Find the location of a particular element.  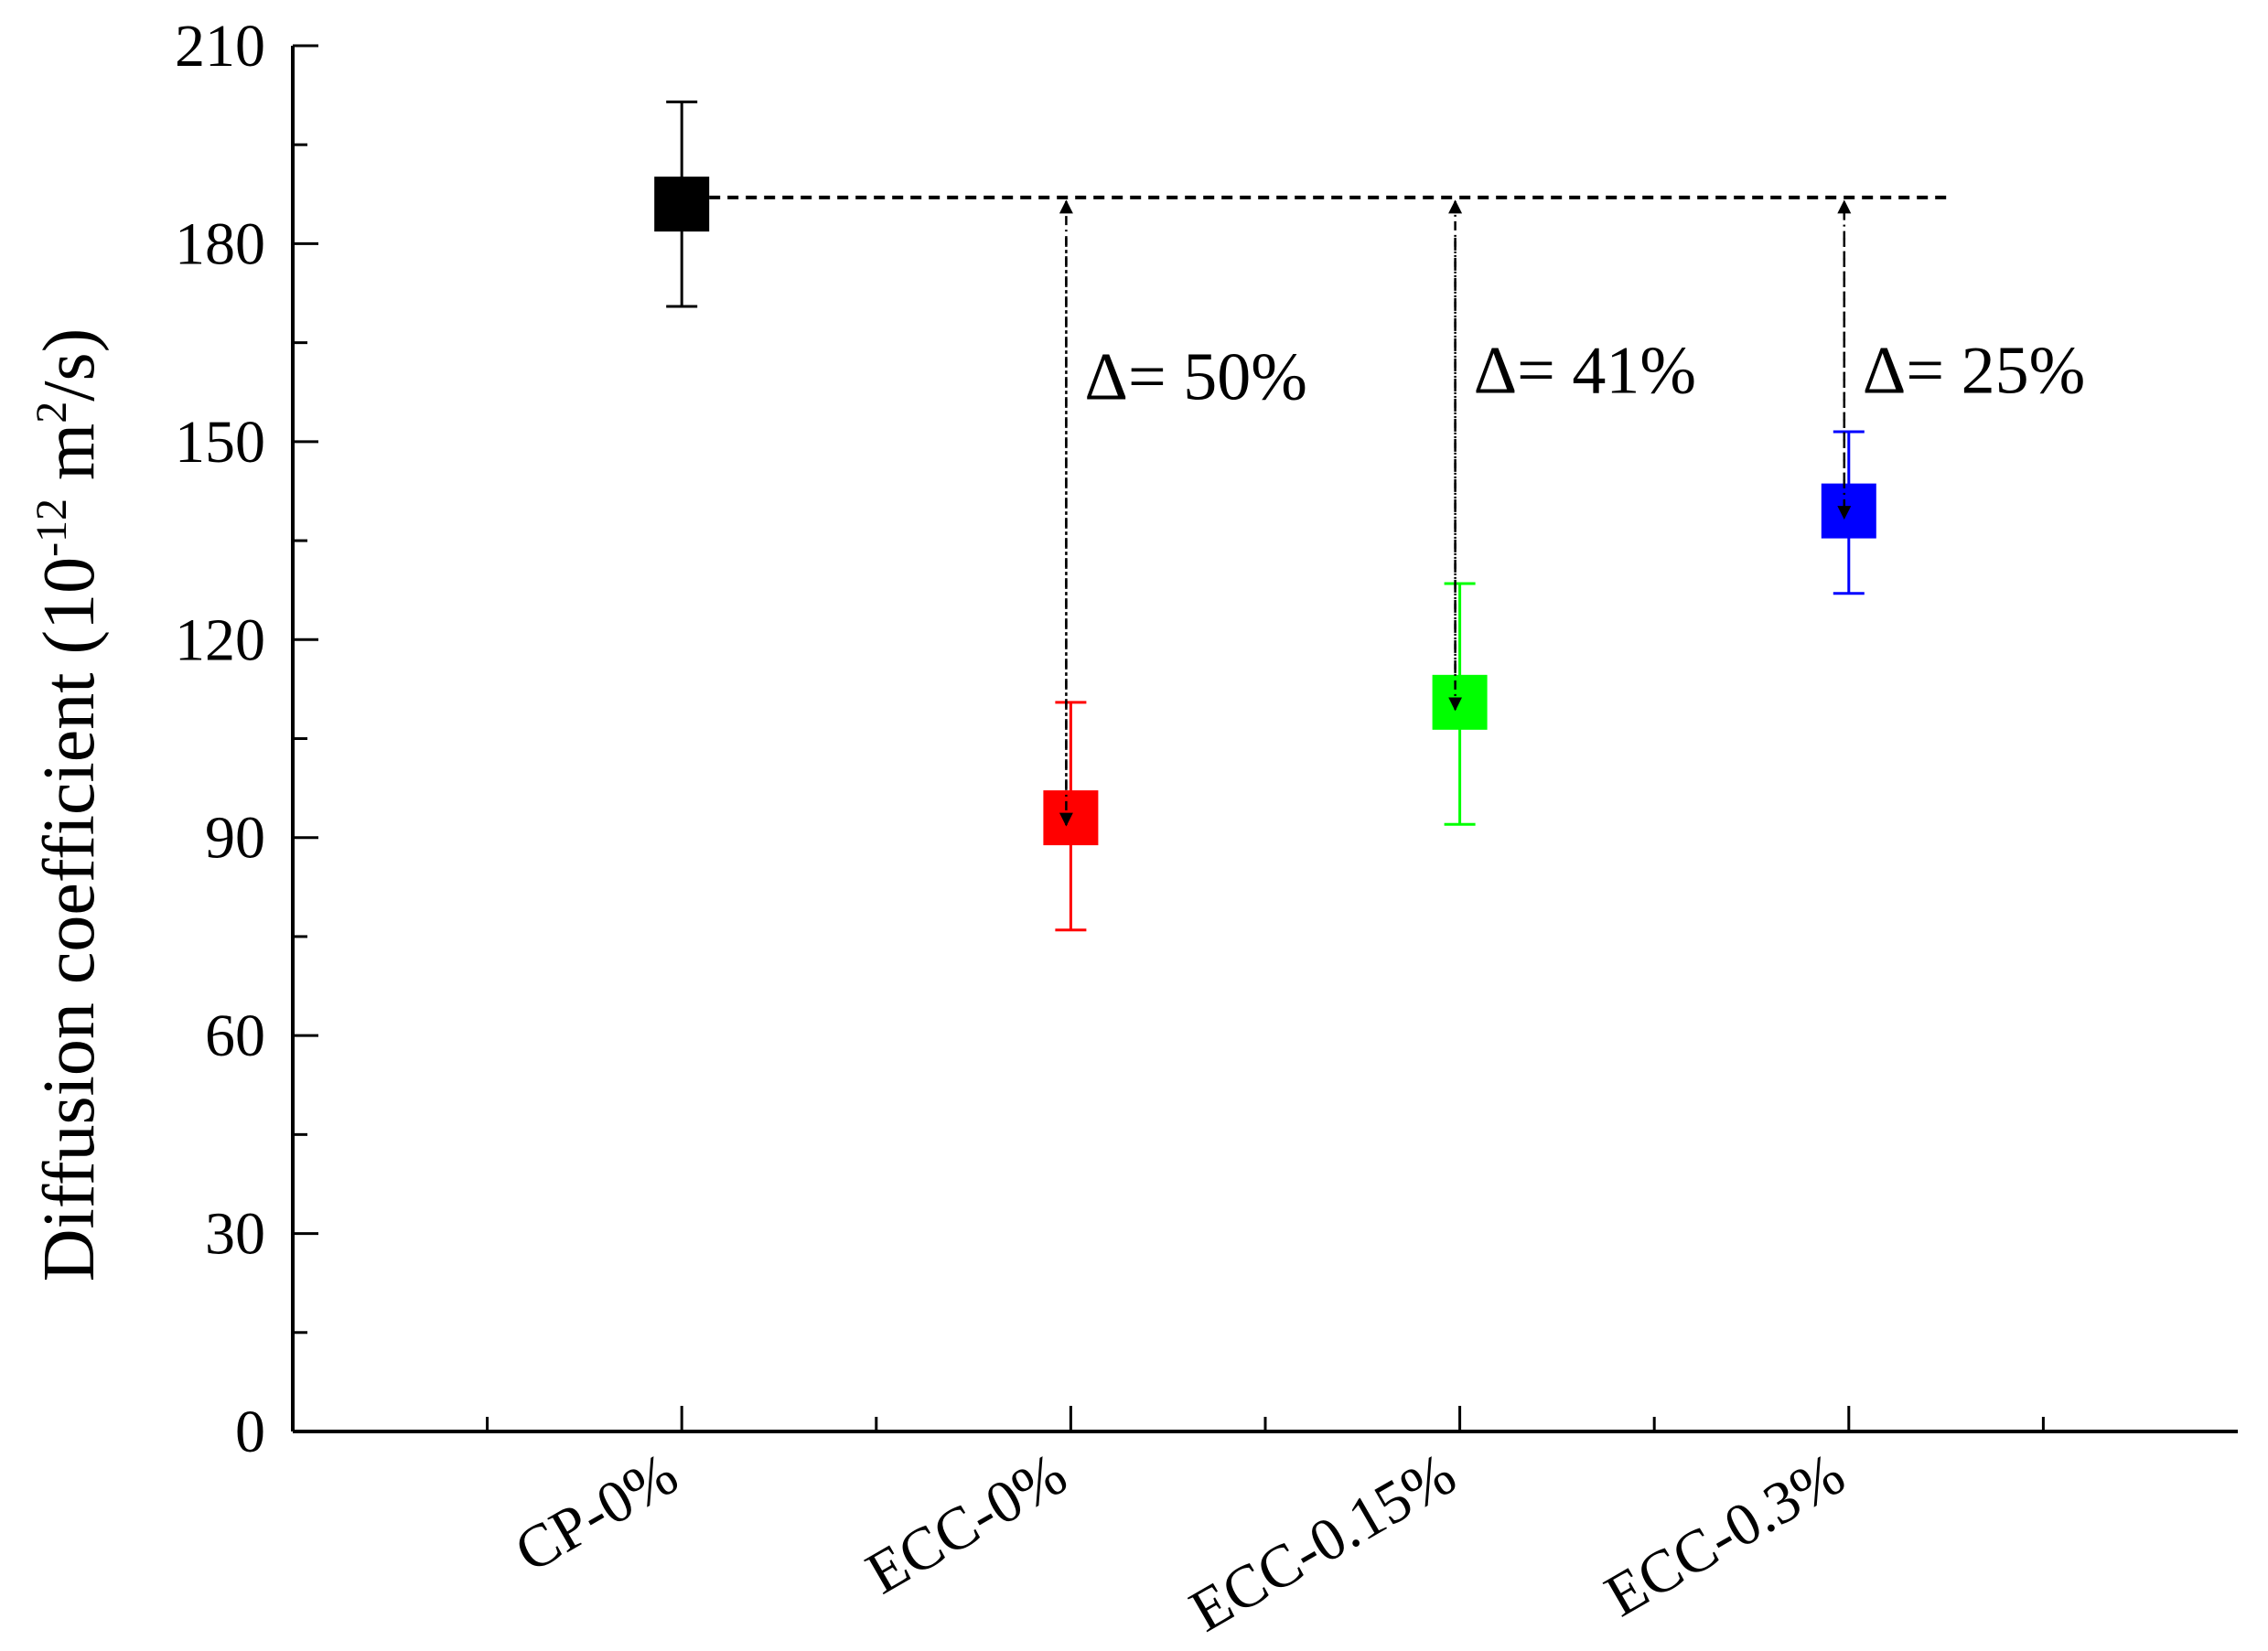

y-axis-label-exponent: -12 is located at coordinates (52, 528).